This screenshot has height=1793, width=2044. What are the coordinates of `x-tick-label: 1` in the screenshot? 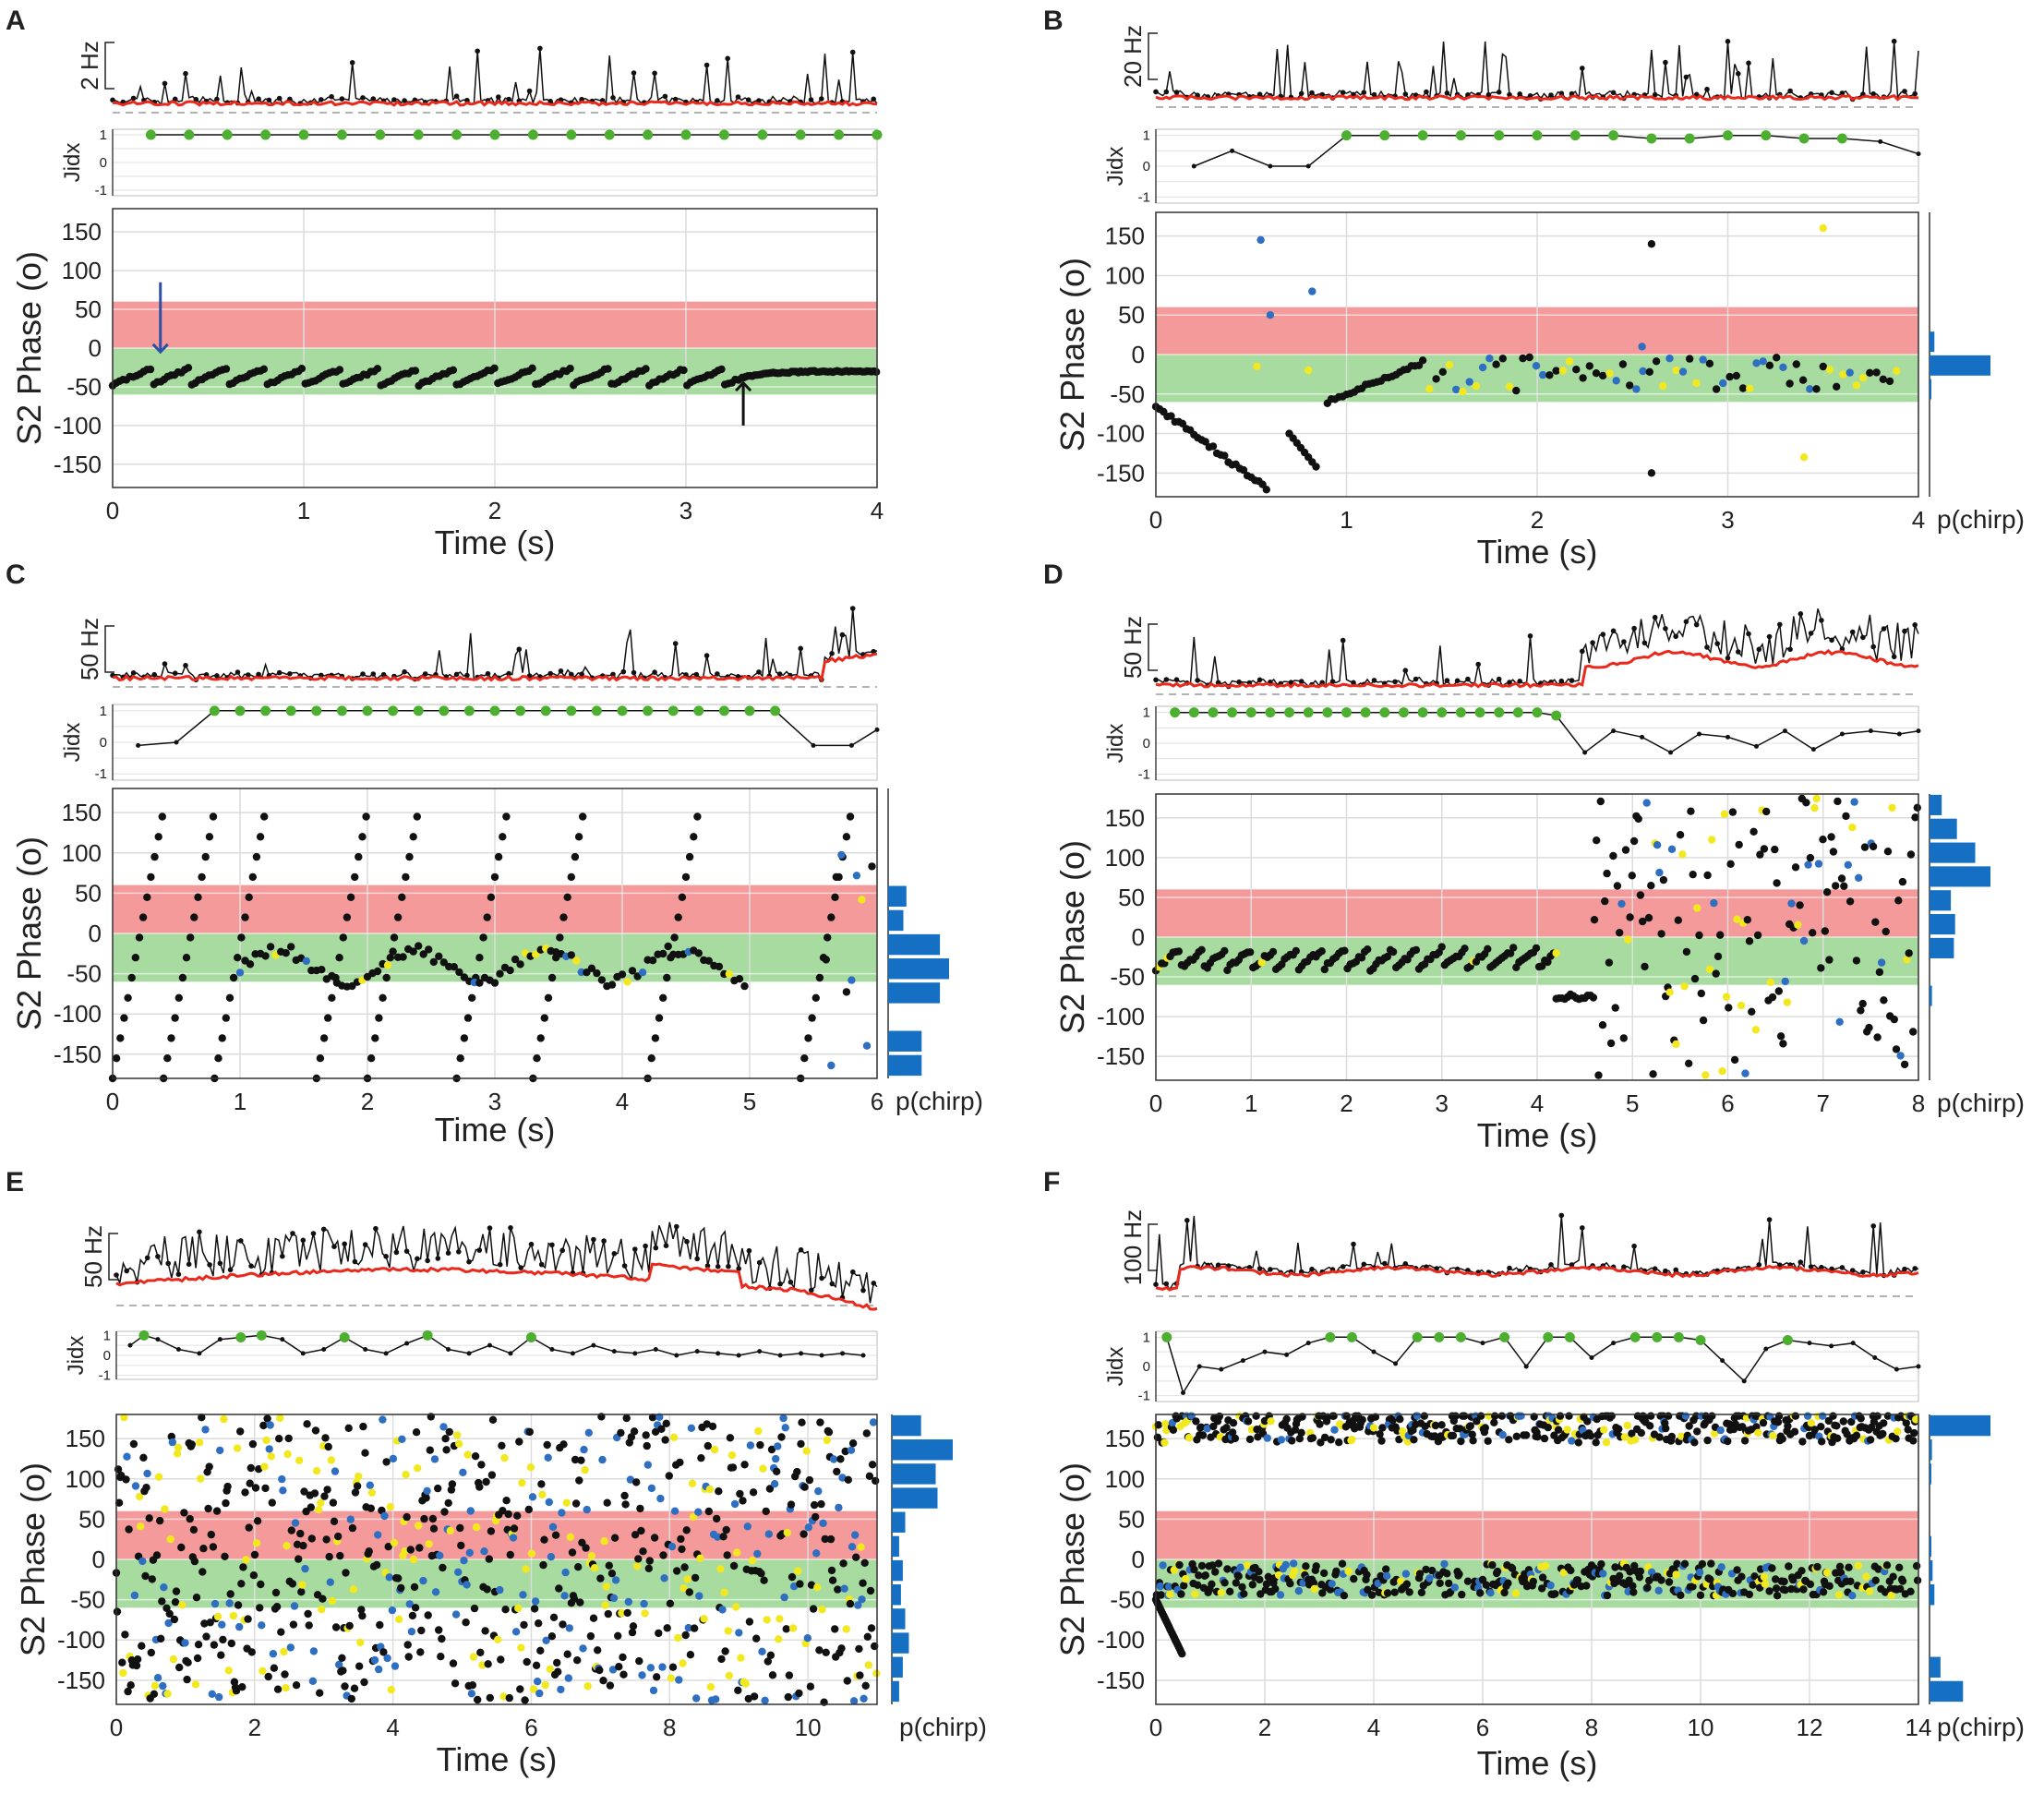 It's located at (1251, 1103).